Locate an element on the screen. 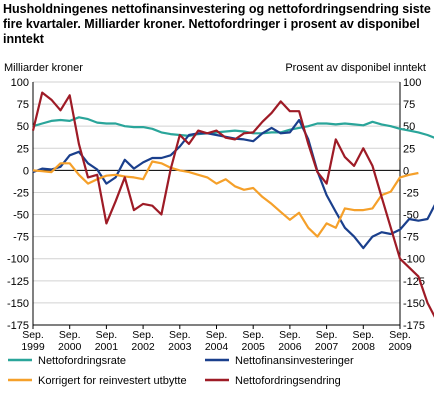 This screenshot has height=401, width=434. y-tick-left: 100 is located at coordinates (20, 83).